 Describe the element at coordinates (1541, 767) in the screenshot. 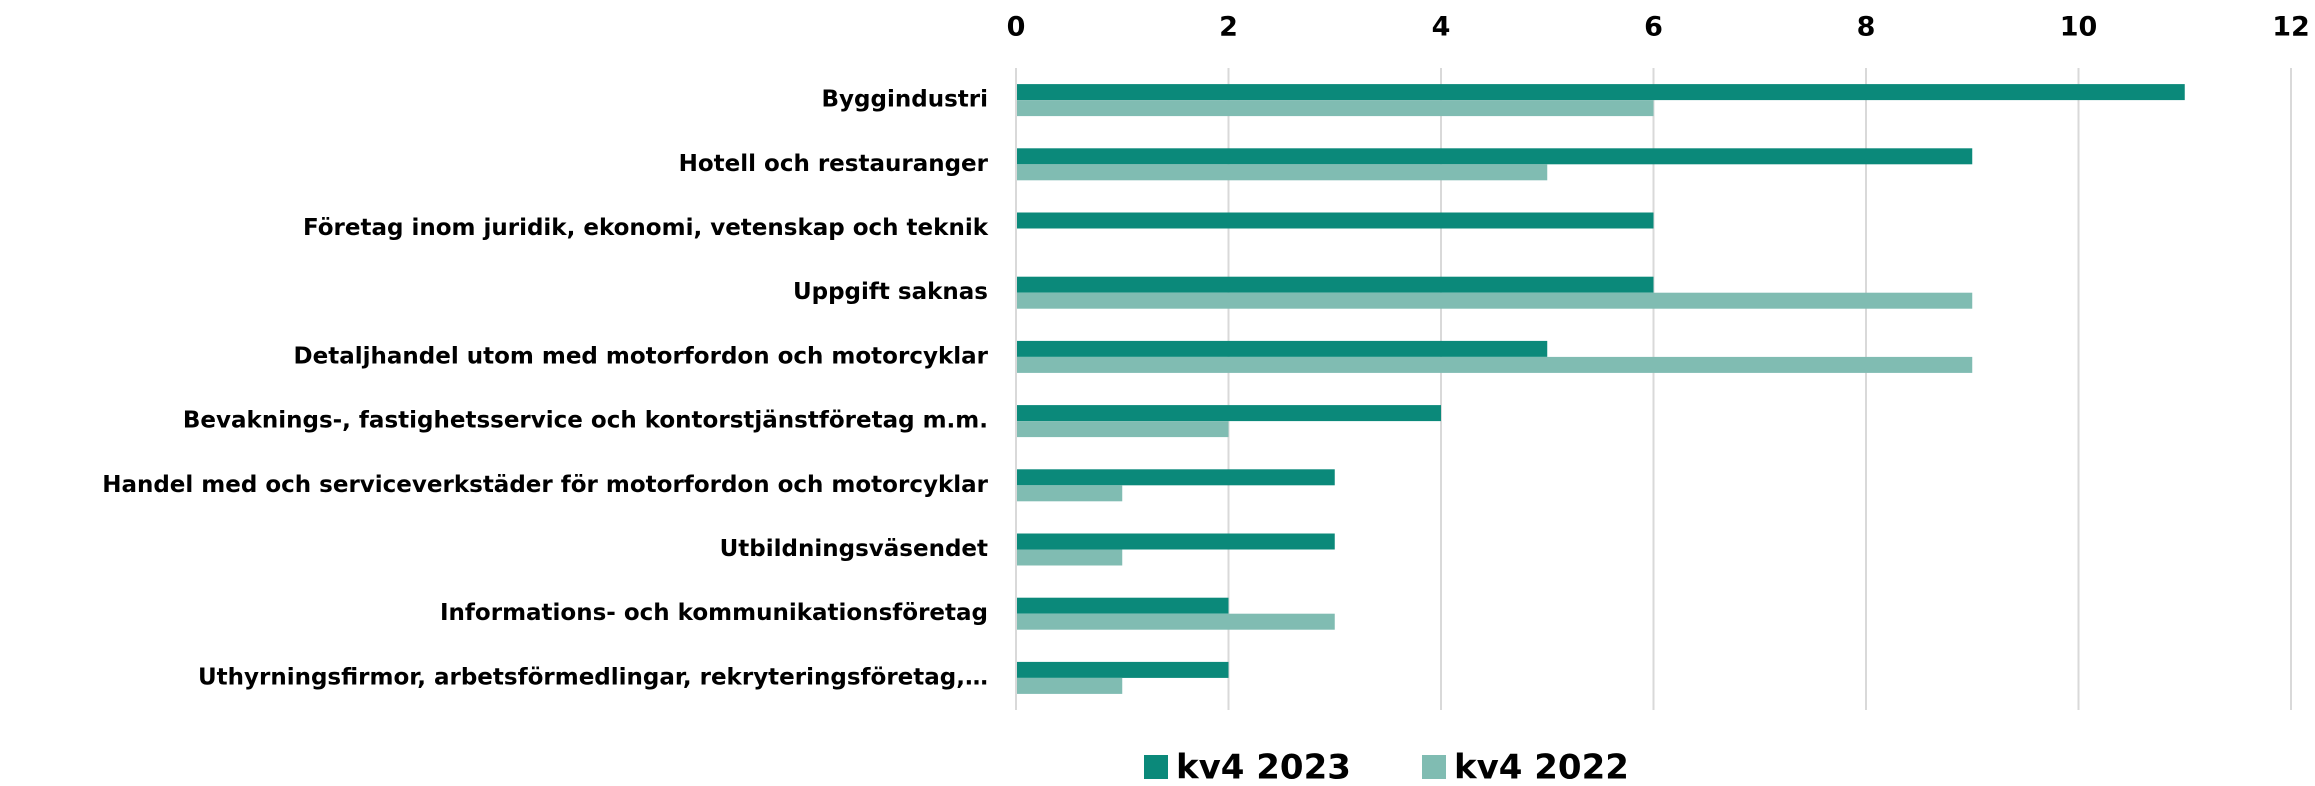

I see `legend-label: kv4 2022` at that location.